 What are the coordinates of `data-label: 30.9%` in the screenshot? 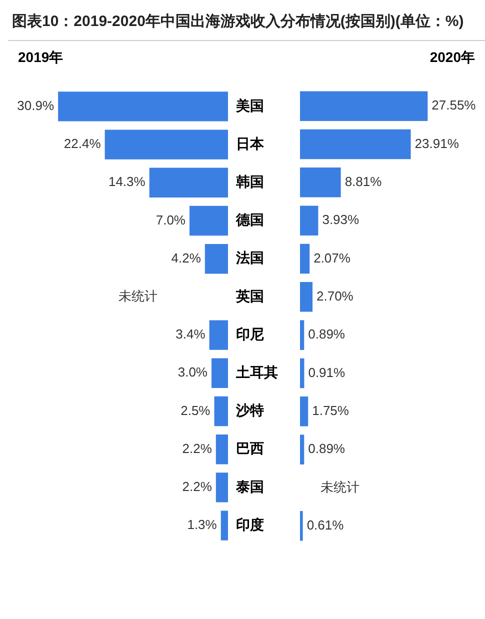 It's located at (35, 106).